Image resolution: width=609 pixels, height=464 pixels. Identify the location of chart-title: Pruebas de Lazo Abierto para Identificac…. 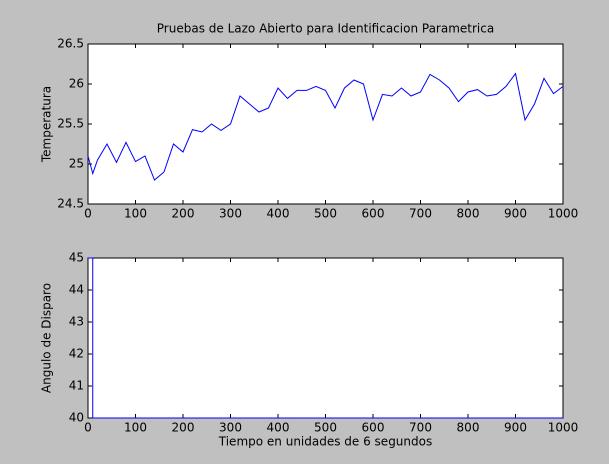
(325, 29).